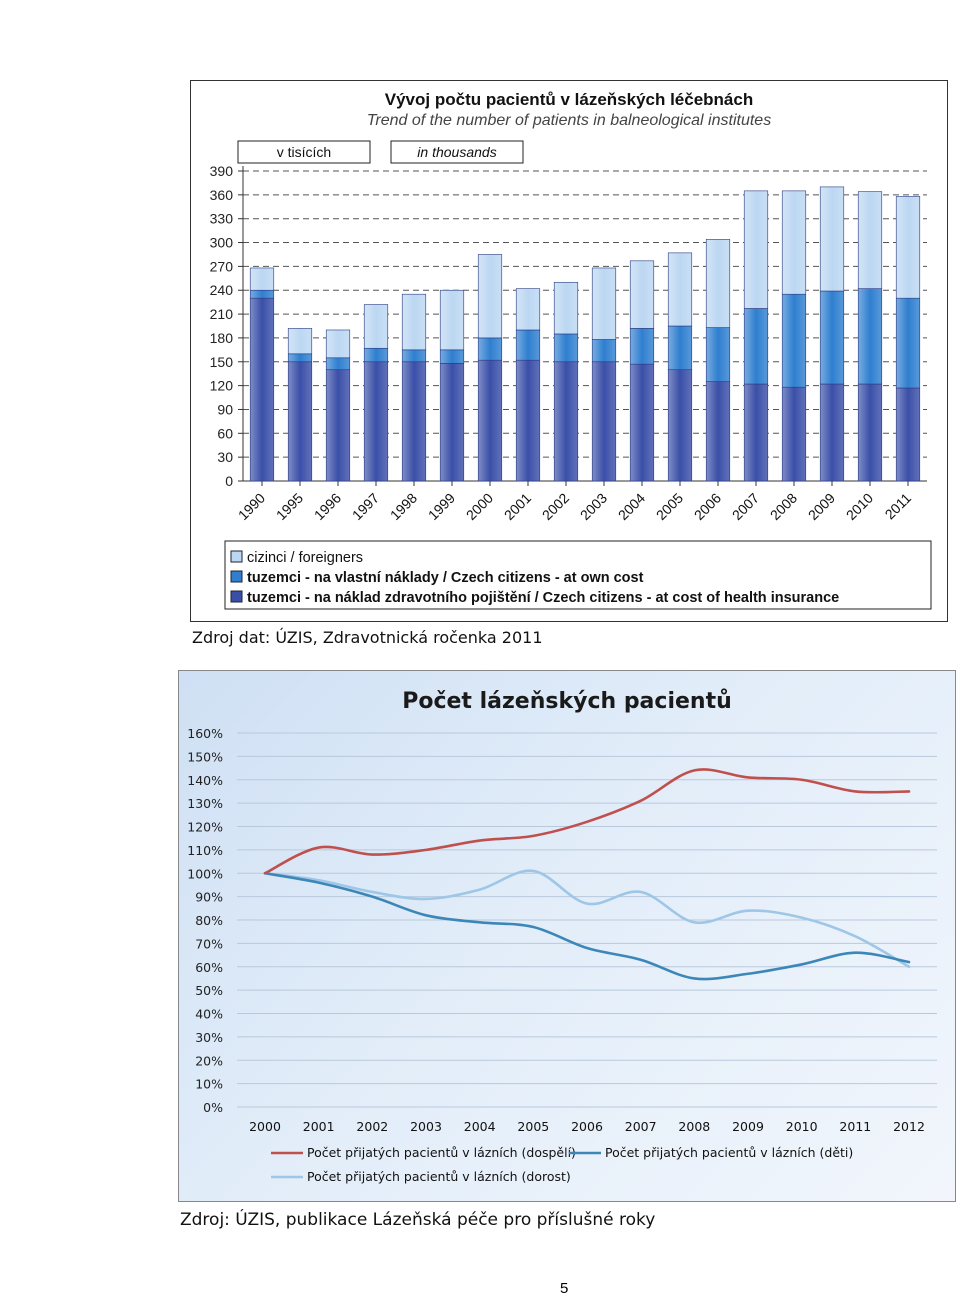 The image size is (960, 1297). Describe the element at coordinates (456, 152) in the screenshot. I see `unit-label-en: in thousands` at that location.